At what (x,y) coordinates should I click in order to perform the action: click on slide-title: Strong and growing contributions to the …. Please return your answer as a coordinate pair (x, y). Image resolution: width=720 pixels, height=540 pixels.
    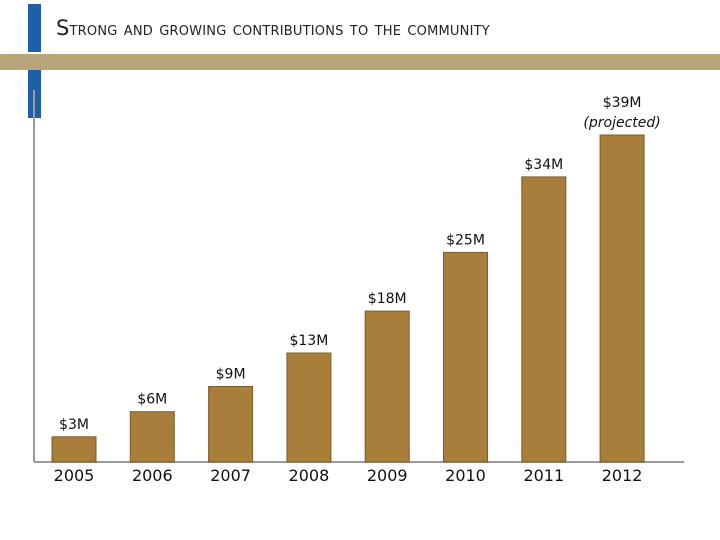
    Looking at the image, I should click on (273, 28).